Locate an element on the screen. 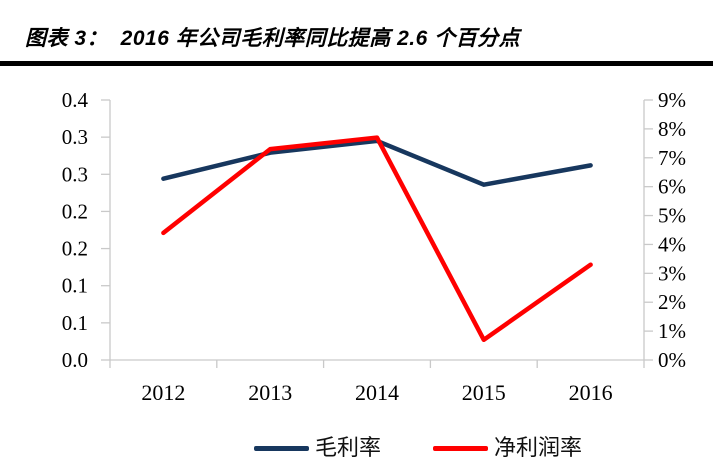 The height and width of the screenshot is (476, 713). legend-item-gross-margin: 毛利率 is located at coordinates (318, 447).